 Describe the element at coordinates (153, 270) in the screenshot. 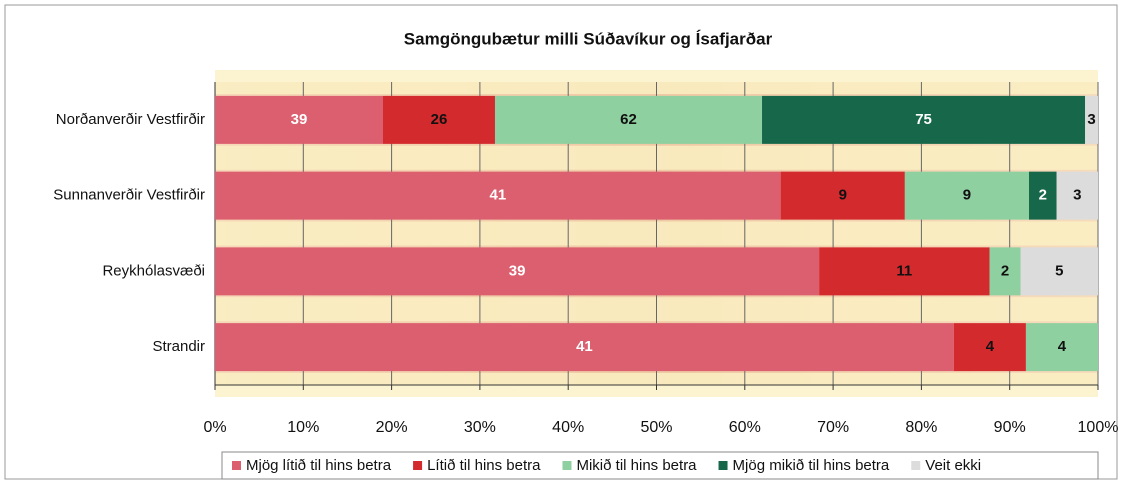

I see `y-tick-label: Reykhólasvæði` at that location.